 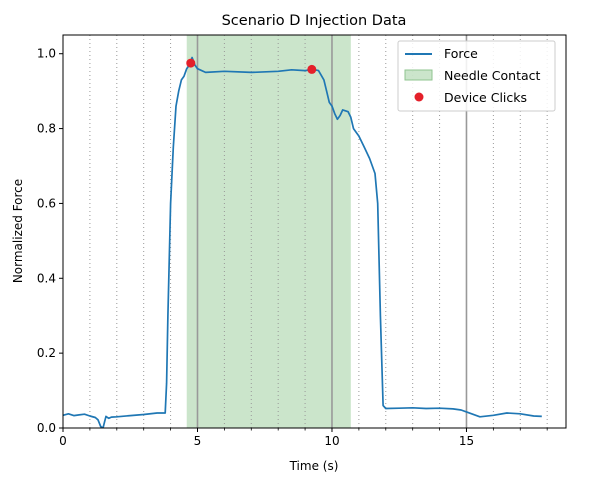 I want to click on chart-title: Scenario D Injection Data, so click(x=314, y=21).